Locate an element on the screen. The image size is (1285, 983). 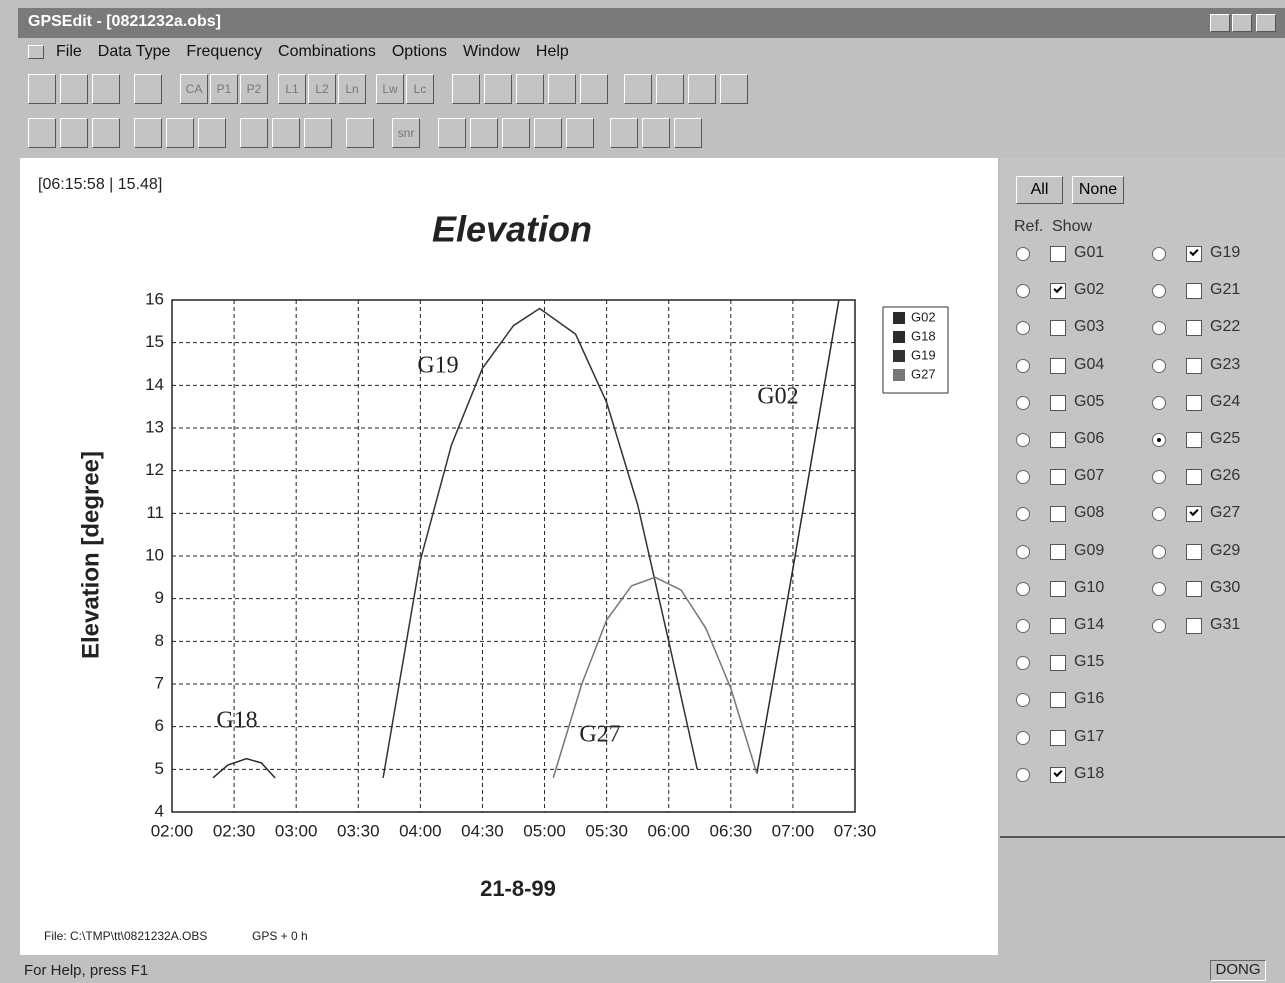
menu-item: Window is located at coordinates (491, 51).